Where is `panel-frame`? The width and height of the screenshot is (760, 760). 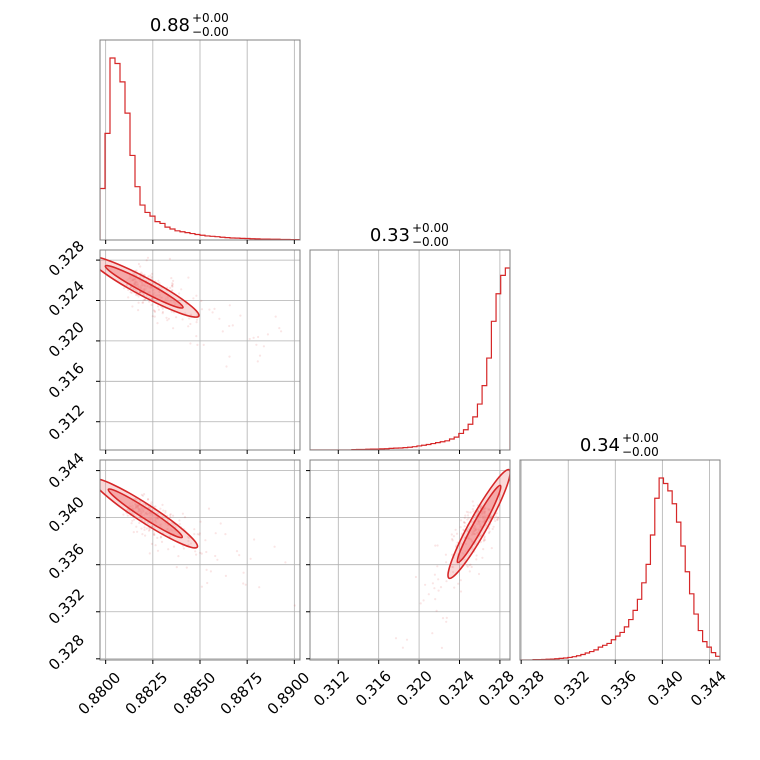 panel-frame is located at coordinates (620, 560).